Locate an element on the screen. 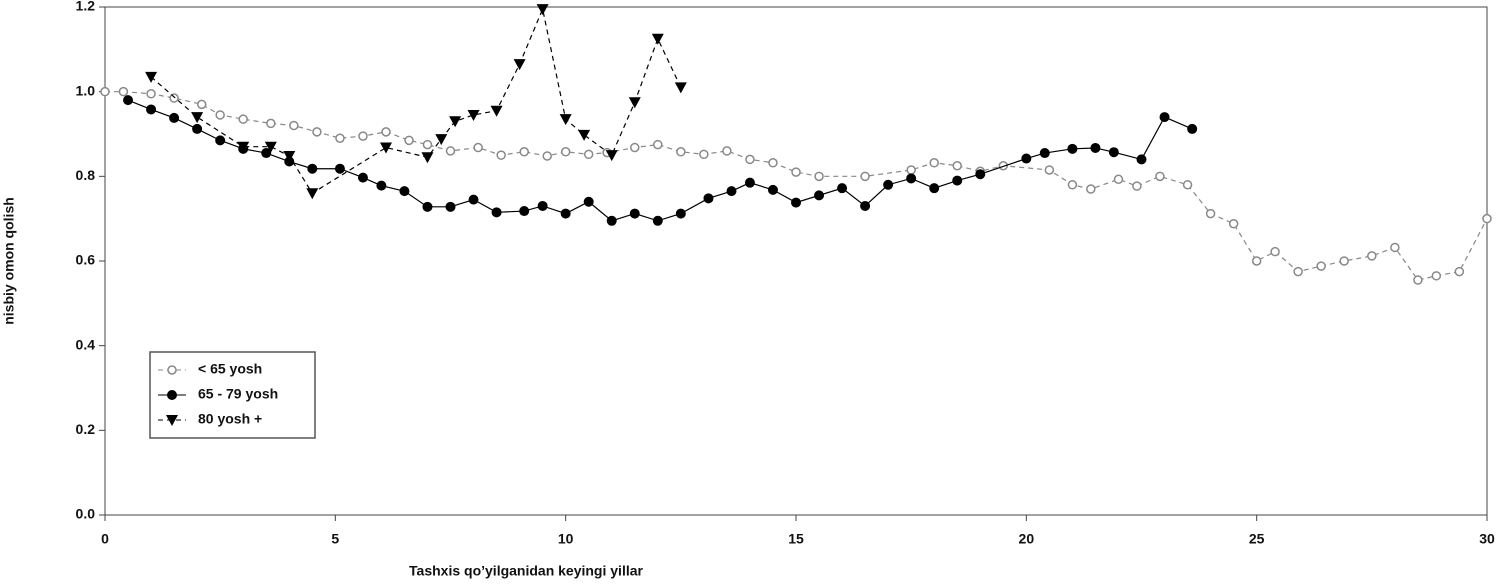 This screenshot has width=1500, height=587. x-tick-label: 10 is located at coordinates (566, 539).